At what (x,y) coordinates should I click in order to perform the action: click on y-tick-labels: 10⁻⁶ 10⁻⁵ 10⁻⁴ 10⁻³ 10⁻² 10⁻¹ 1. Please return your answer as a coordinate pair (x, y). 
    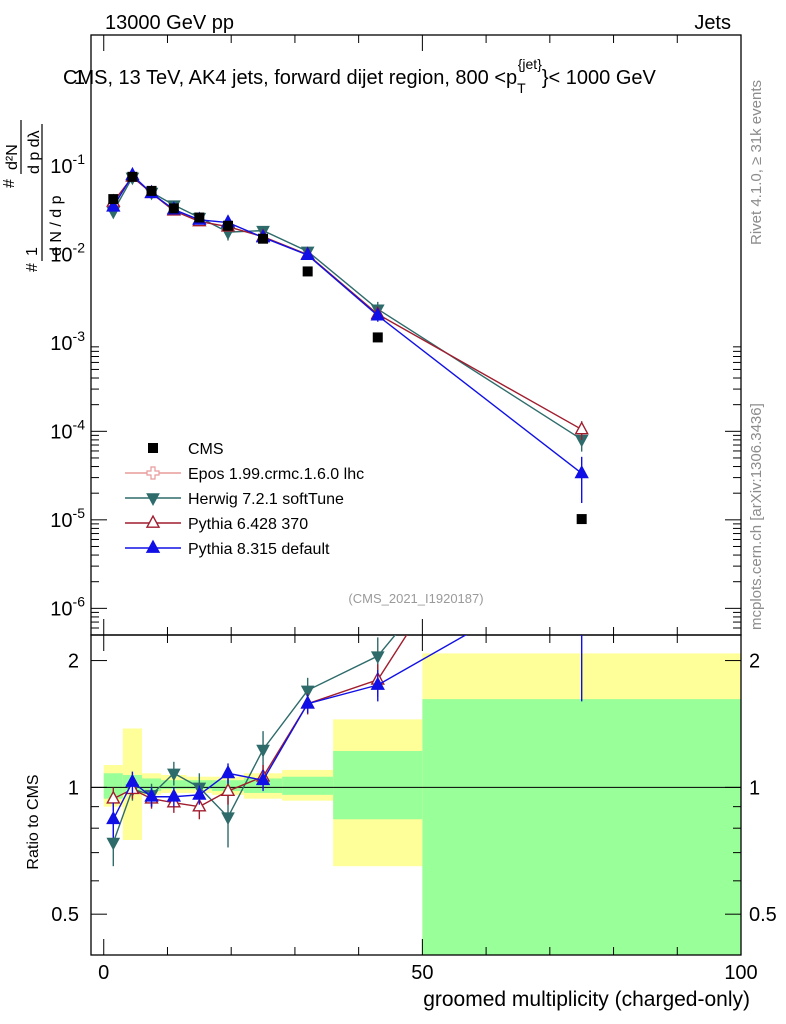
    Looking at the image, I should click on (67, 343).